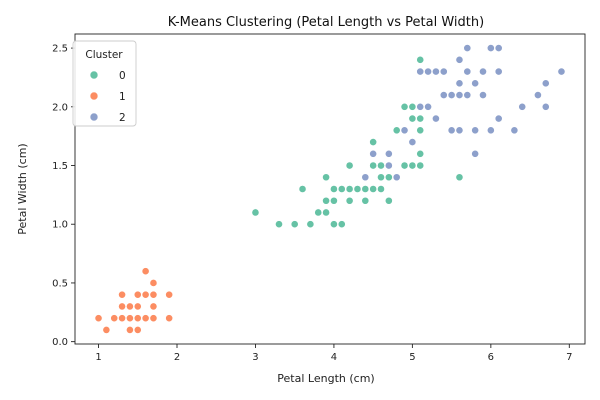 This screenshot has height=400, width=600. I want to click on legend-title: Cluster, so click(104, 55).